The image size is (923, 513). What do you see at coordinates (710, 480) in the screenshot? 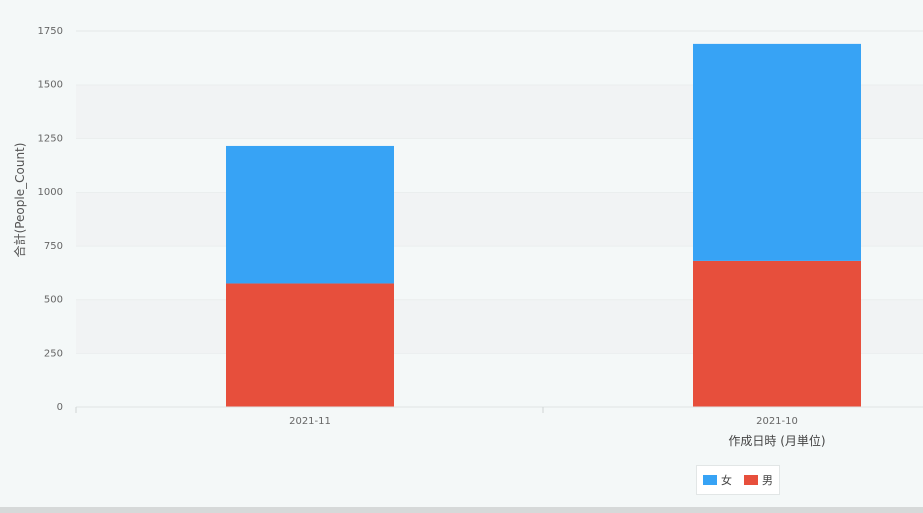
I see `legend-swatch-female` at bounding box center [710, 480].